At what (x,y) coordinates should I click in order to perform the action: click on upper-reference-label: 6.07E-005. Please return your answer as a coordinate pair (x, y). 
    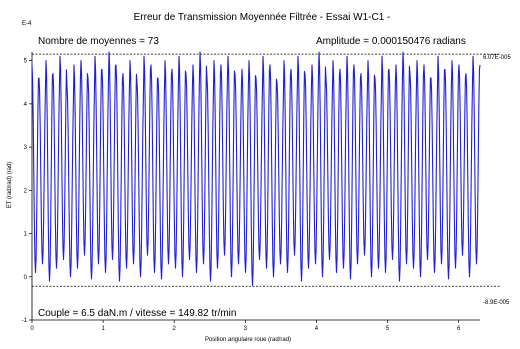
    Looking at the image, I should click on (497, 58).